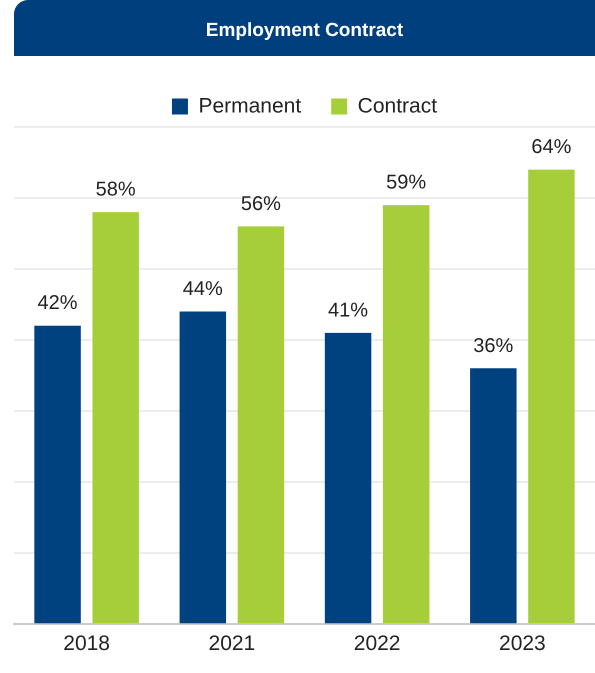 This screenshot has height=673, width=595. I want to click on x-tick-label: 2021, so click(232, 644).